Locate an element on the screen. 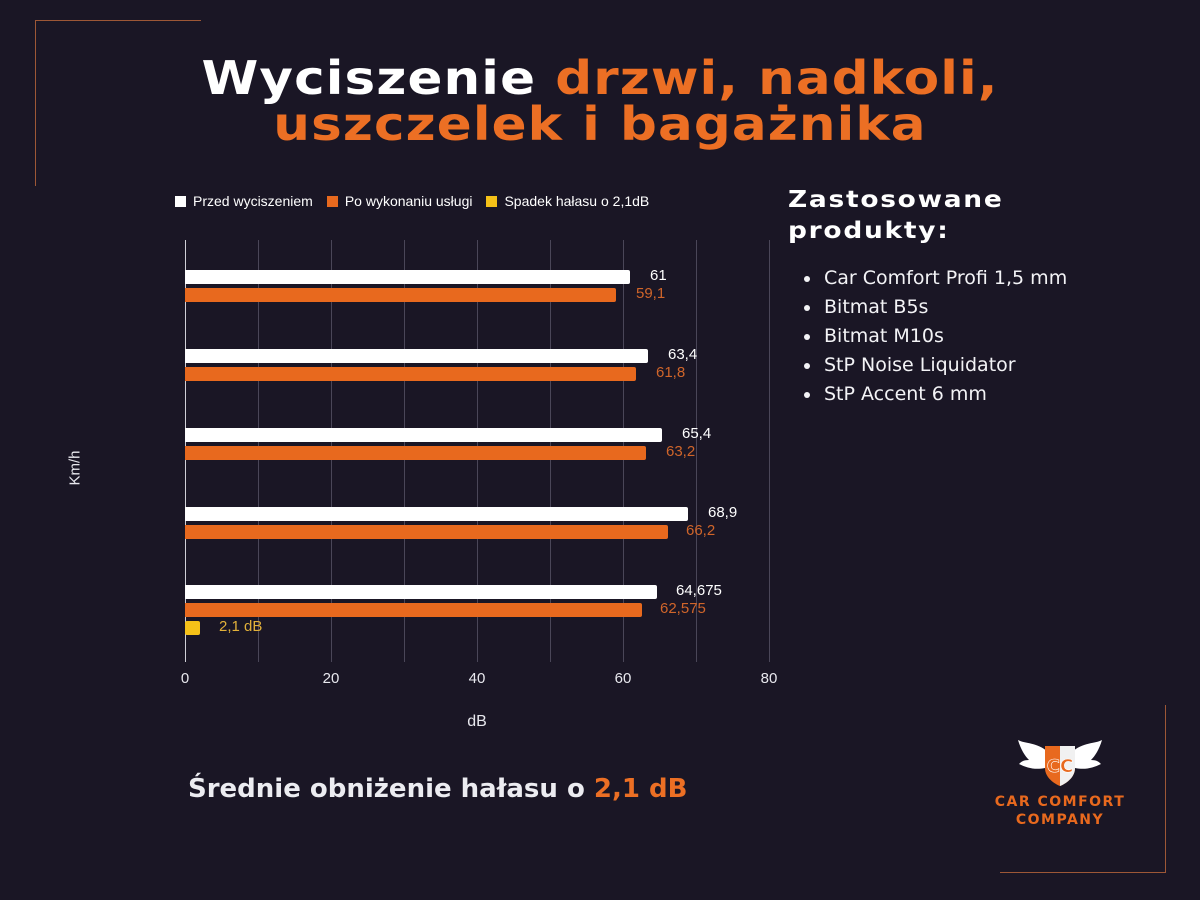  value-label: 61 is located at coordinates (658, 275).